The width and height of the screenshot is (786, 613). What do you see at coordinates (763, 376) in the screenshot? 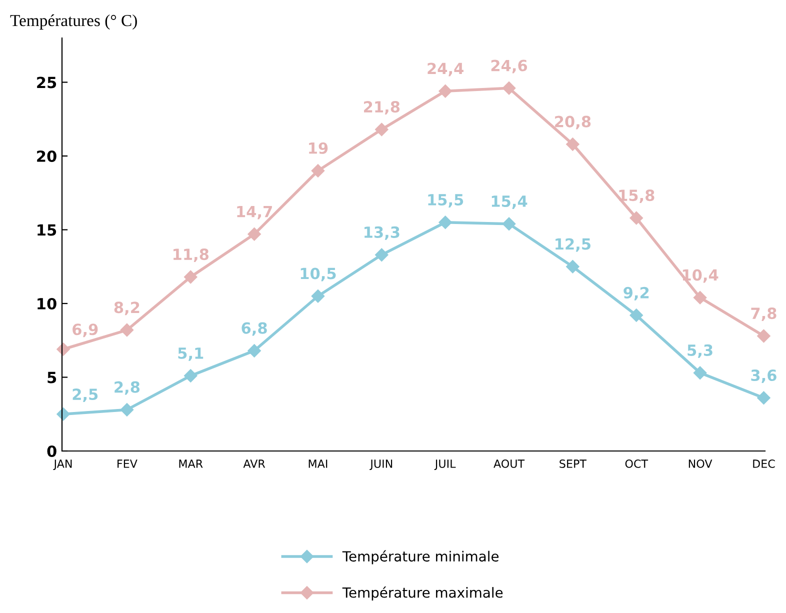
I see `data-label: 3,6` at bounding box center [763, 376].